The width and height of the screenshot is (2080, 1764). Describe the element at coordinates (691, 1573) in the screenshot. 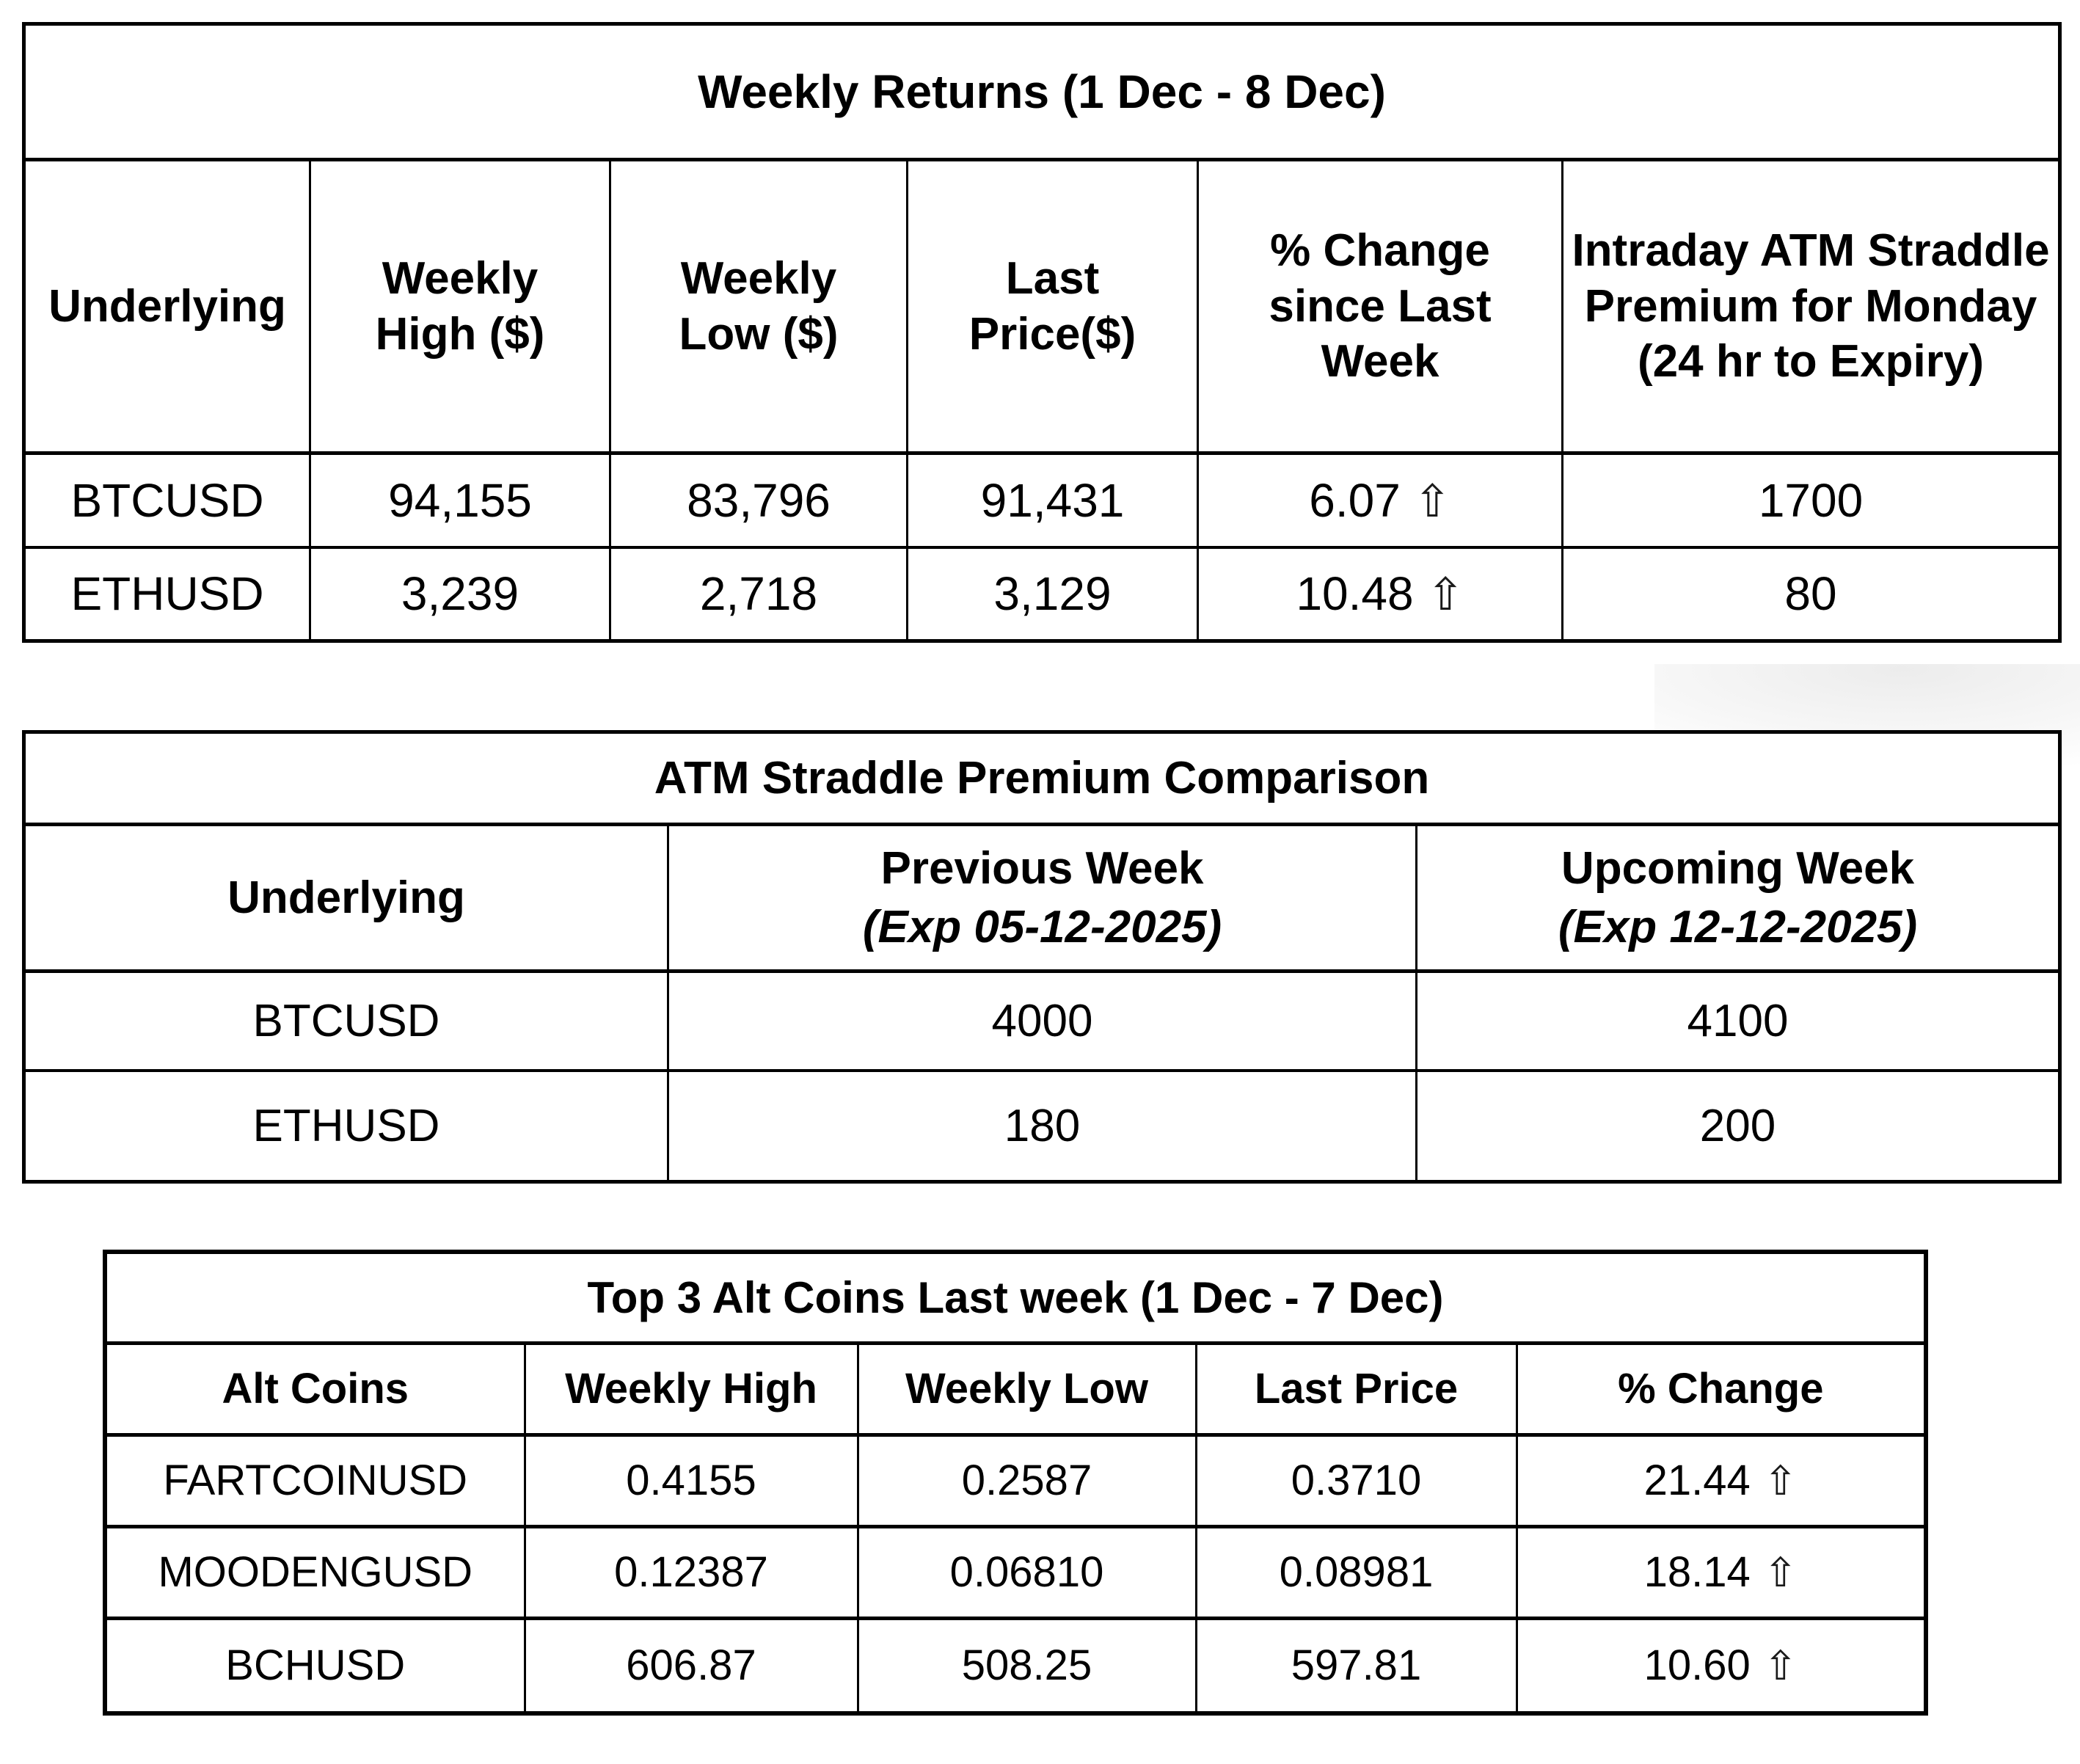

I see `cell-weekly-high: 0.12387` at that location.